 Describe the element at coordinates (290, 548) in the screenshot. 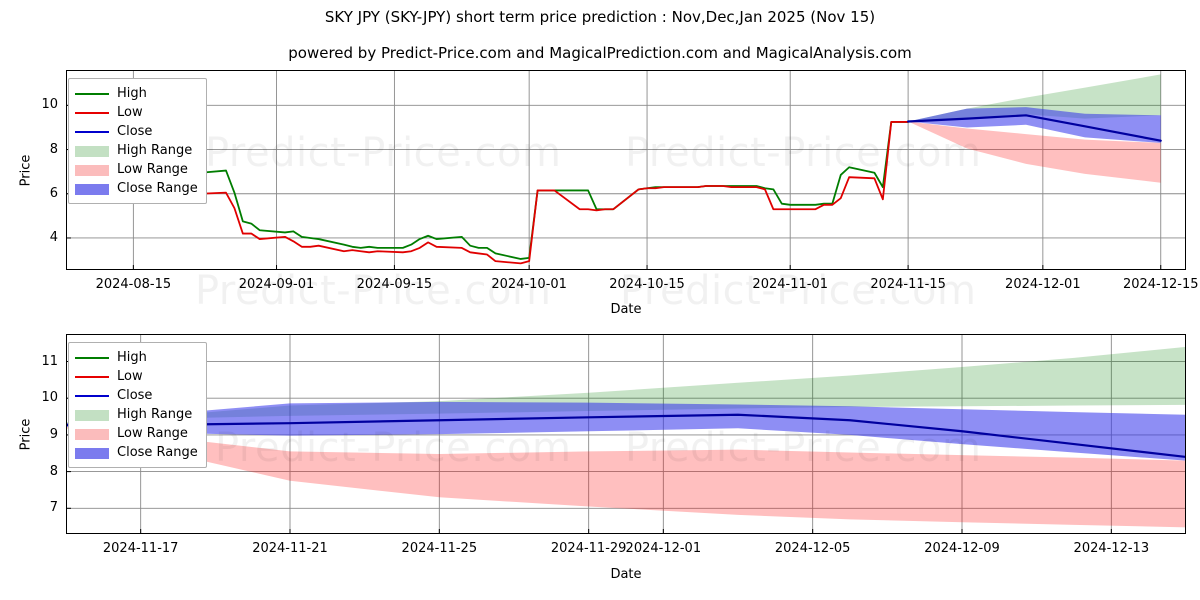

I see `x-tick-label: 2024-11-21` at that location.